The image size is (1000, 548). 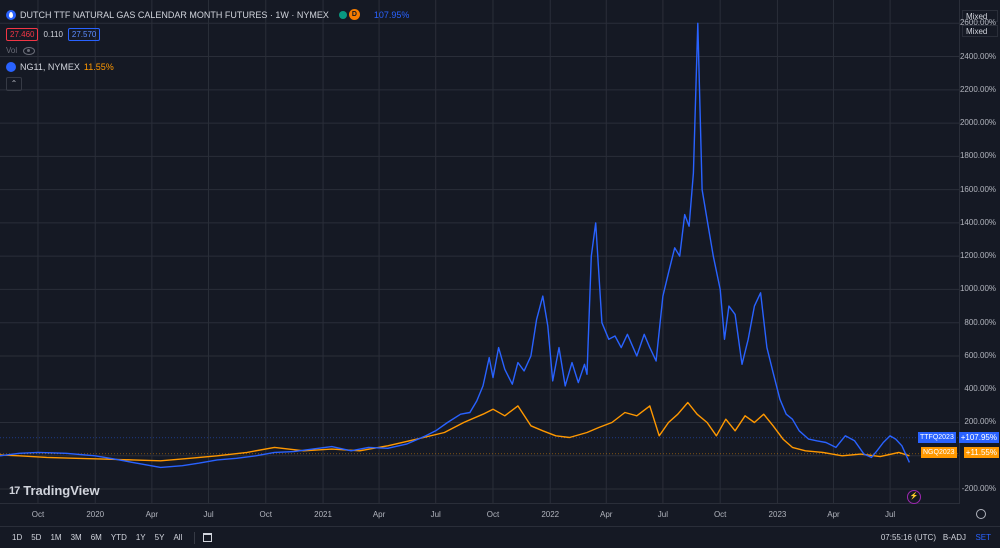 I want to click on compare-legend: NG11, NYMEX 11.55%, so click(x=60, y=67).